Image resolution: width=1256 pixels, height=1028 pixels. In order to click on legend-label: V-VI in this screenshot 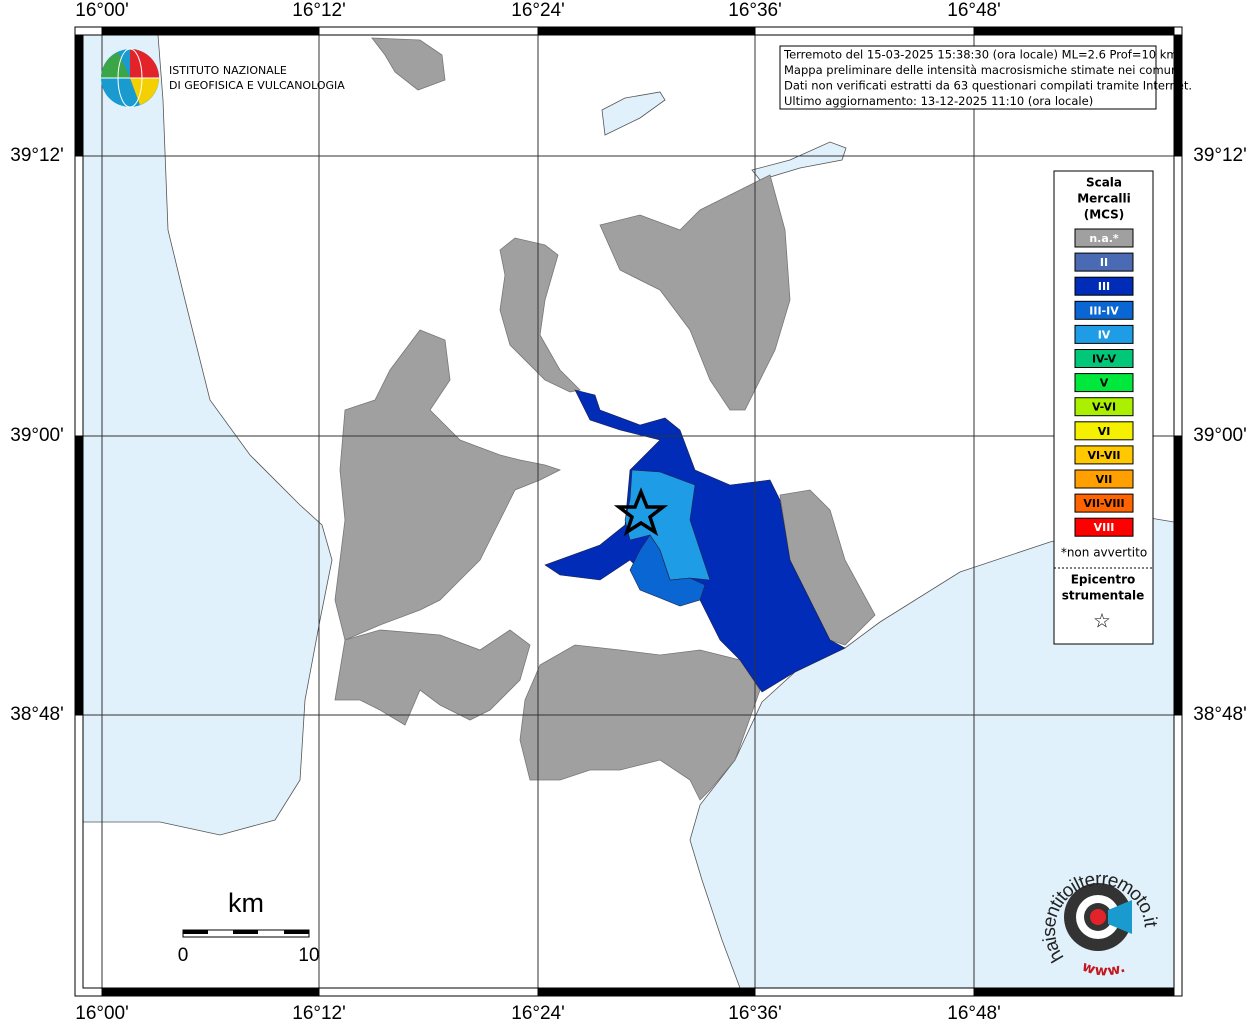, I will do `click(1104, 407)`.